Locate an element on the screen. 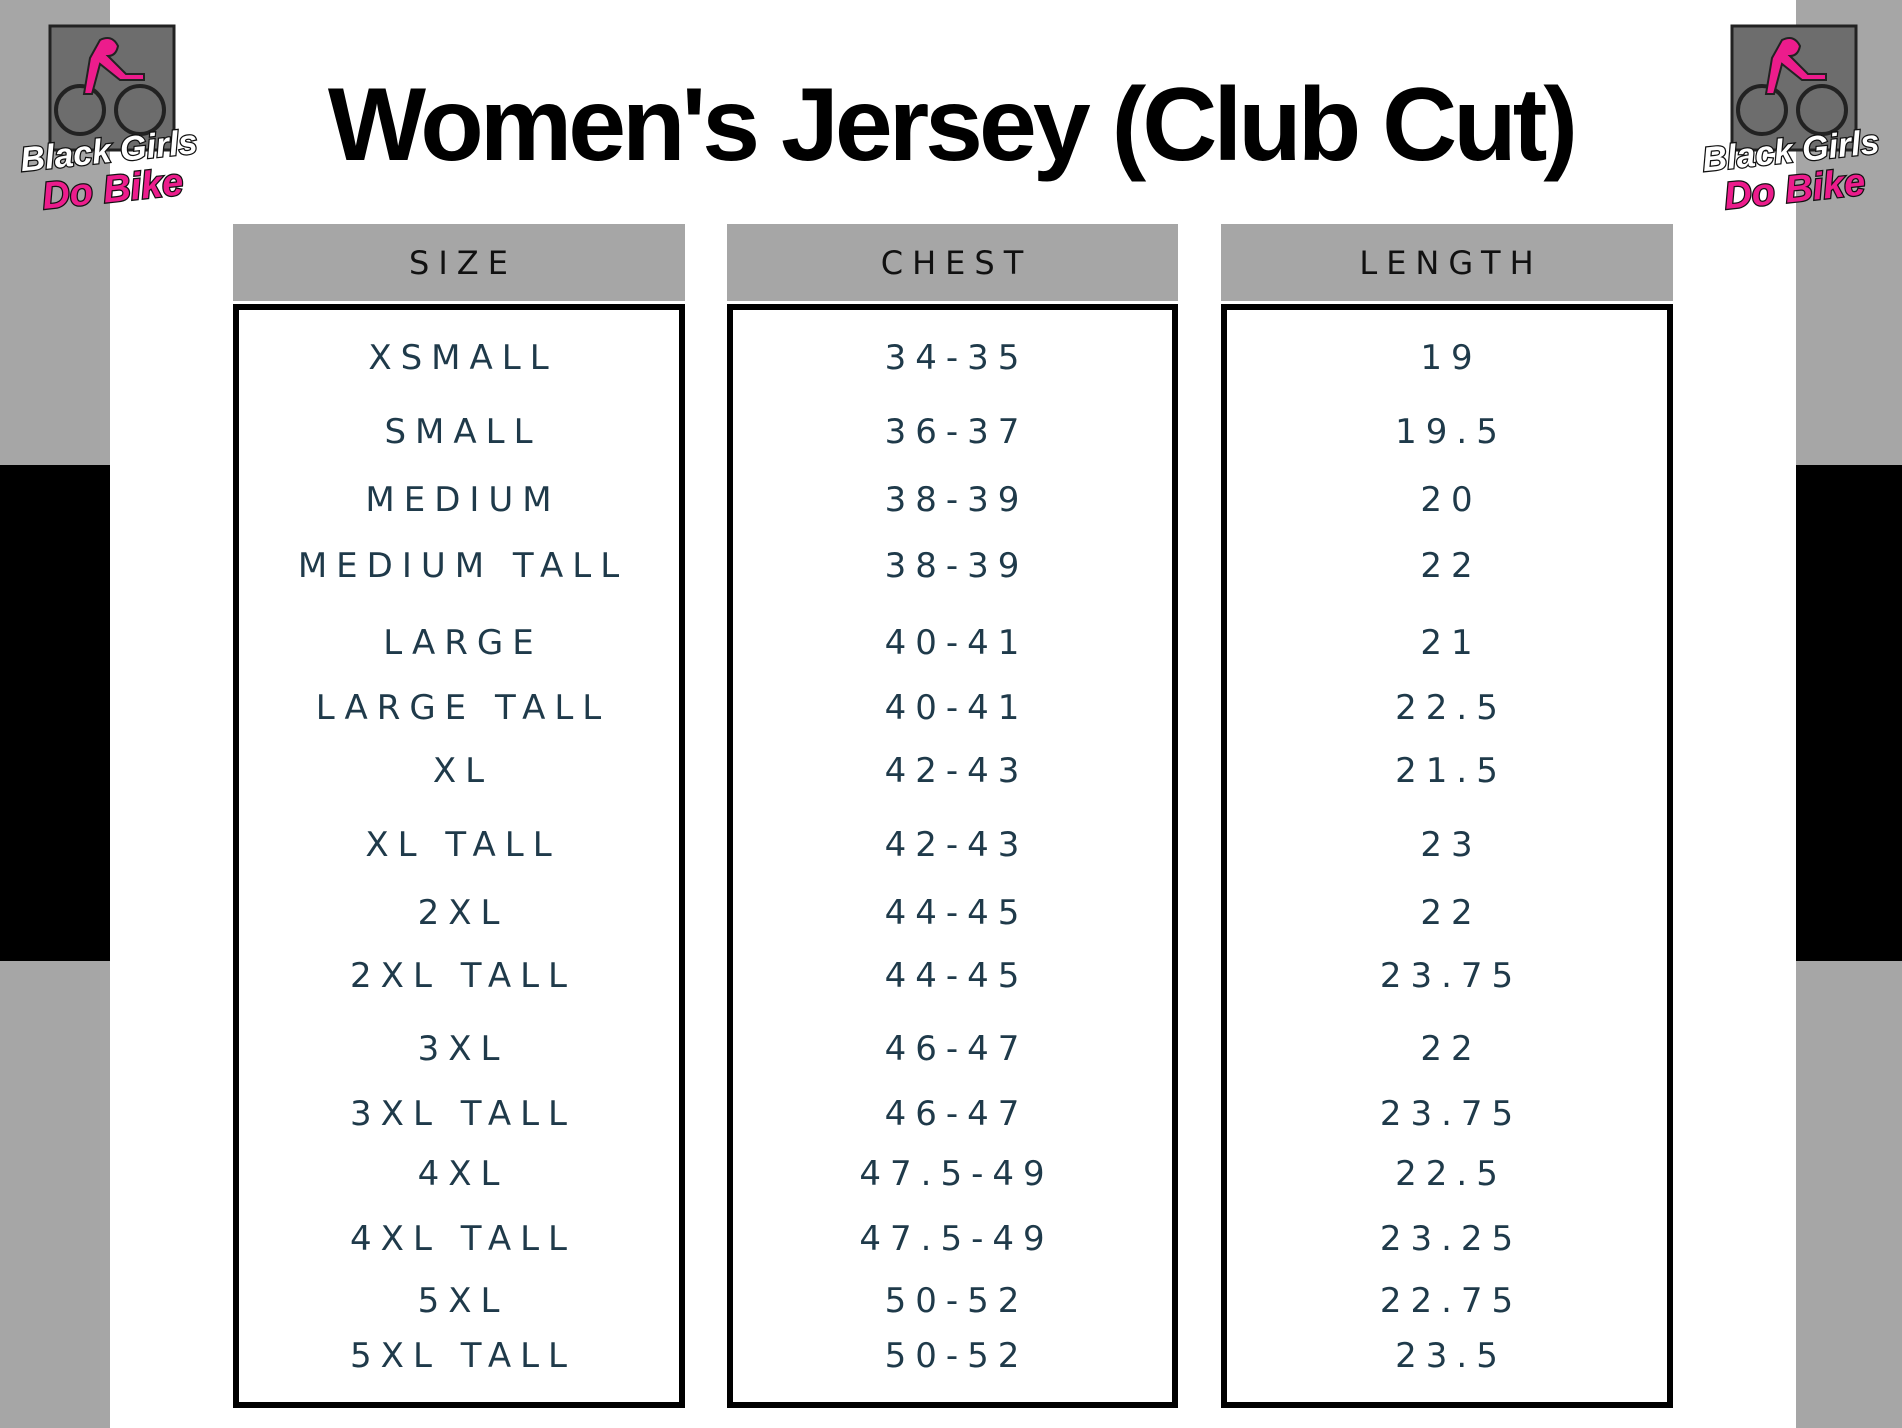  table-cell: 21 is located at coordinates (1450, 643).